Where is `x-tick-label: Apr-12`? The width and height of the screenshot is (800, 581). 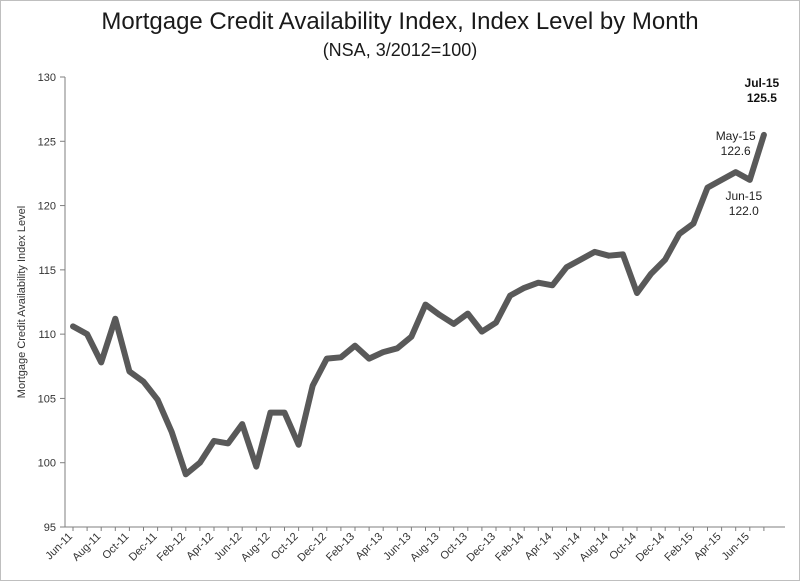 x-tick-label: Apr-12 is located at coordinates (200, 547).